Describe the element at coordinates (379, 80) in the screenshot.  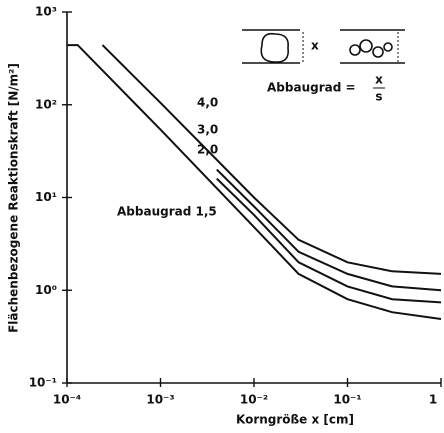
I see `formula-numerator: x` at that location.